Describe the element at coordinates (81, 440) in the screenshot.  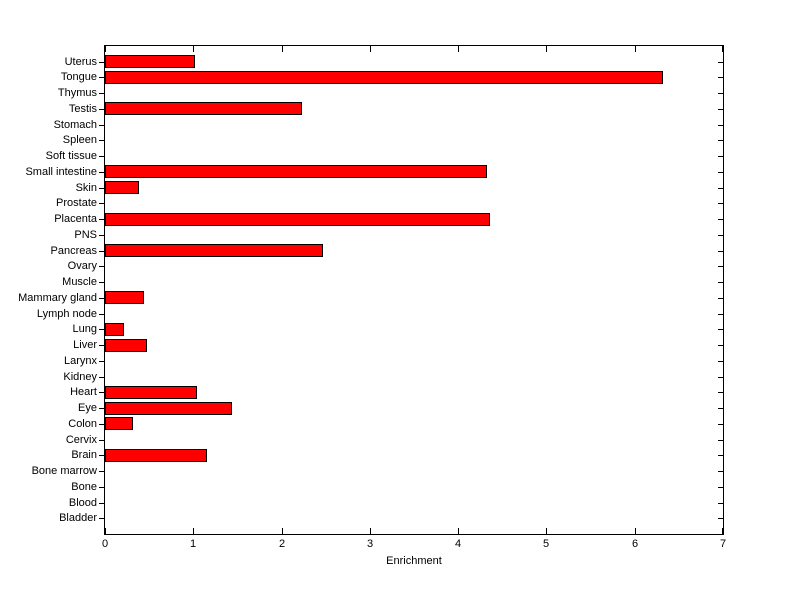
I see `y-tick-label-cervix: Cervix` at that location.